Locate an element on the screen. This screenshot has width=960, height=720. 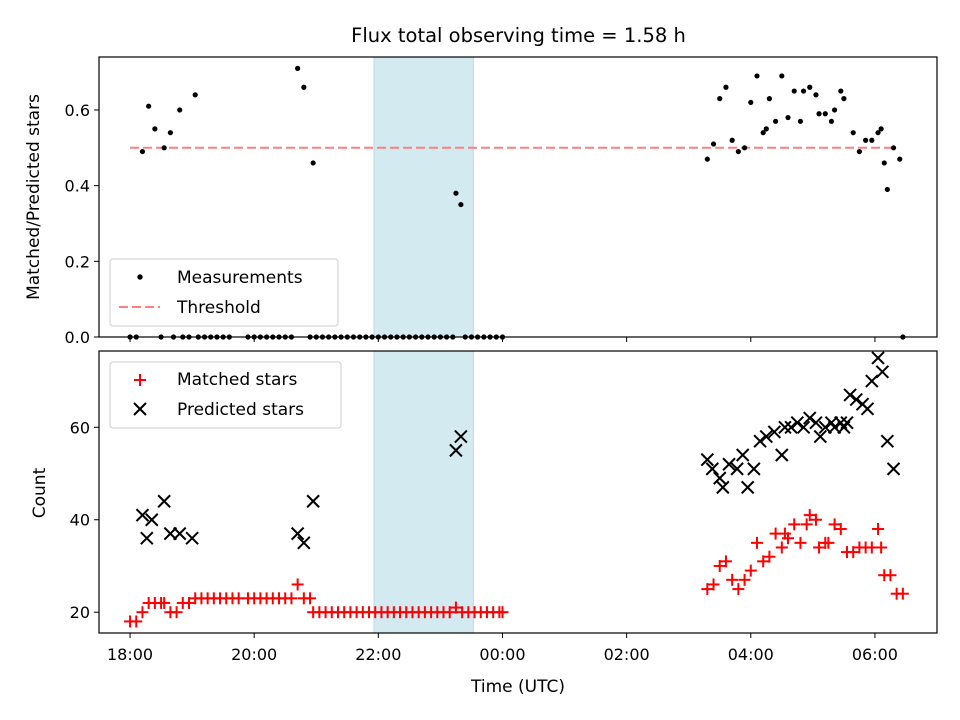
legend-predicted-marker is located at coordinates (140, 409).